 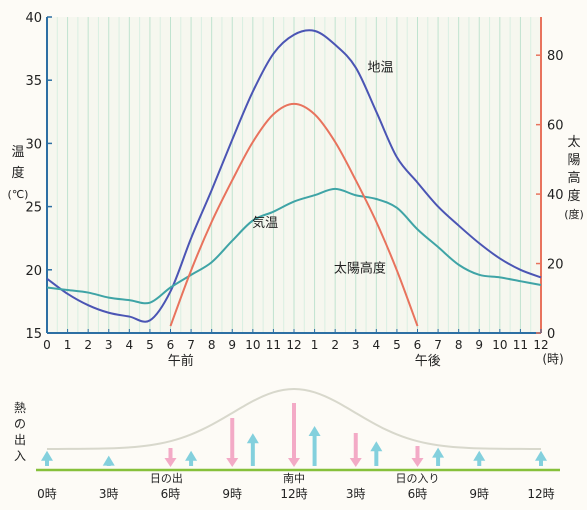 I want to click on heat-label-char: 熱, so click(x=20, y=408).